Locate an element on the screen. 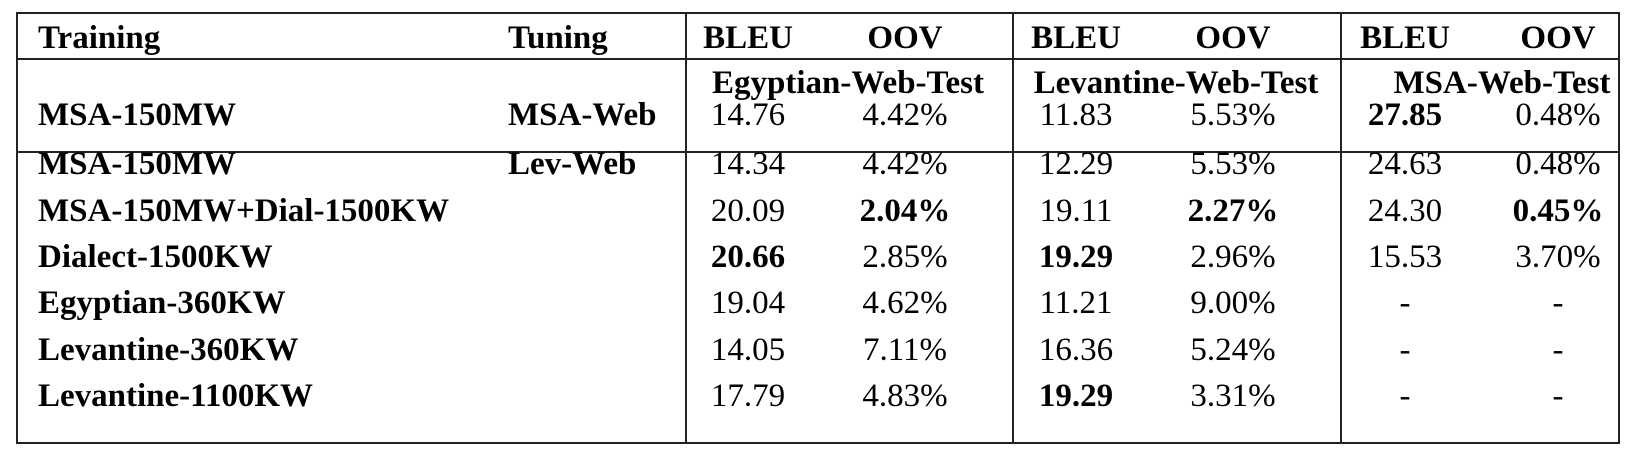 The image size is (1640, 456). bleu-value: 14.05 is located at coordinates (748, 350).